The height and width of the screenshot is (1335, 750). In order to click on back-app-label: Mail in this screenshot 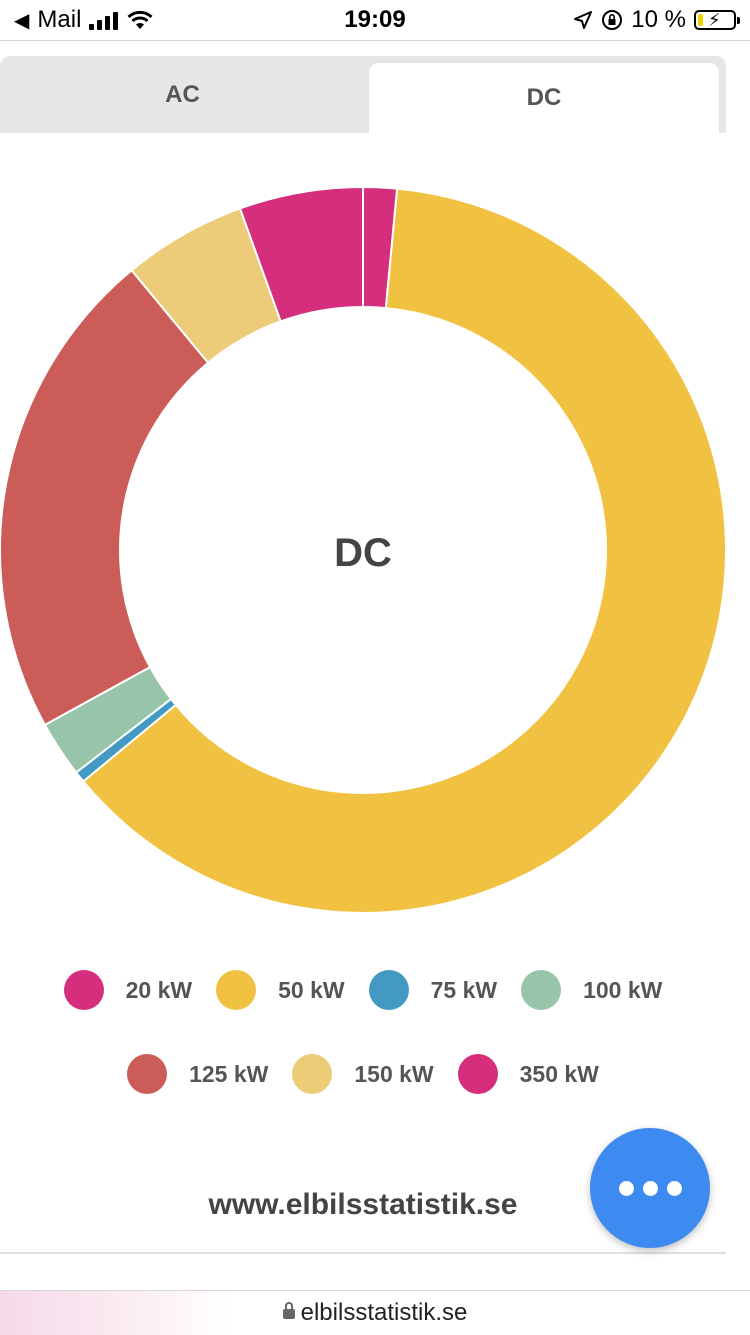, I will do `click(59, 19)`.